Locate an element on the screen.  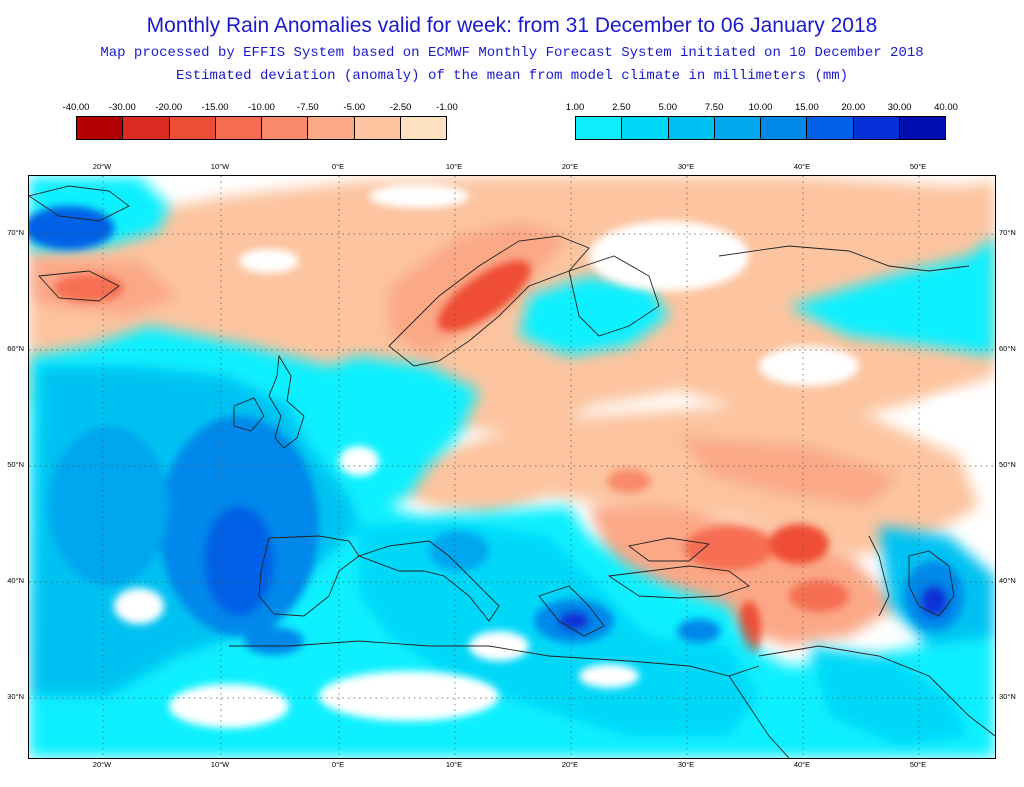
legend-label: -1.00 is located at coordinates (447, 107).